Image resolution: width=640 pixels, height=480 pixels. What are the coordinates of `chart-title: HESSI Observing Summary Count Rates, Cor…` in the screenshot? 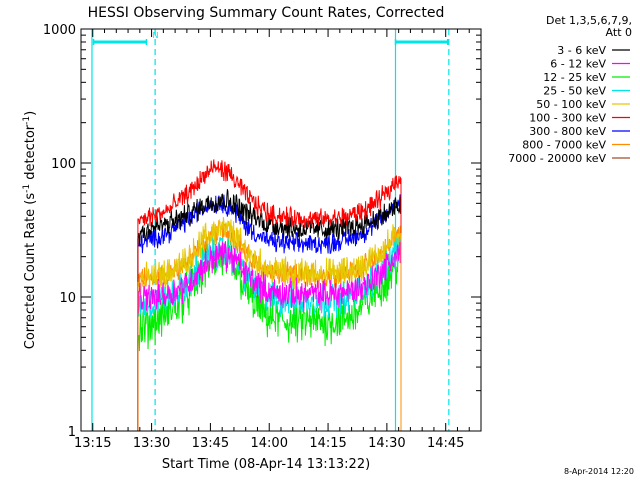 It's located at (266, 13).